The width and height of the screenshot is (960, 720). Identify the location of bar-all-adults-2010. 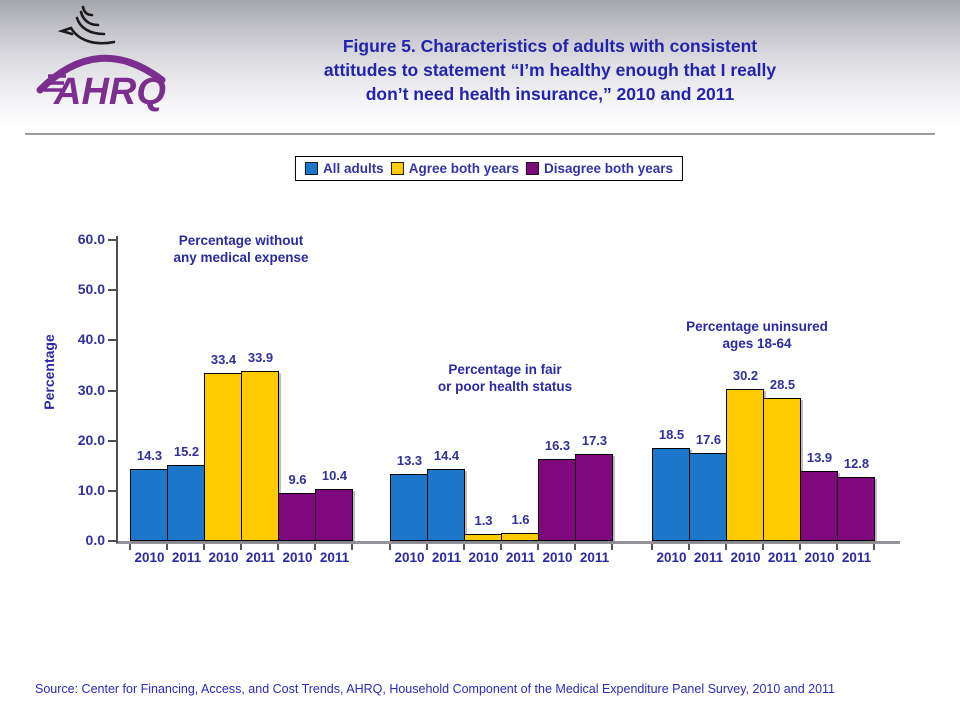
(149, 505).